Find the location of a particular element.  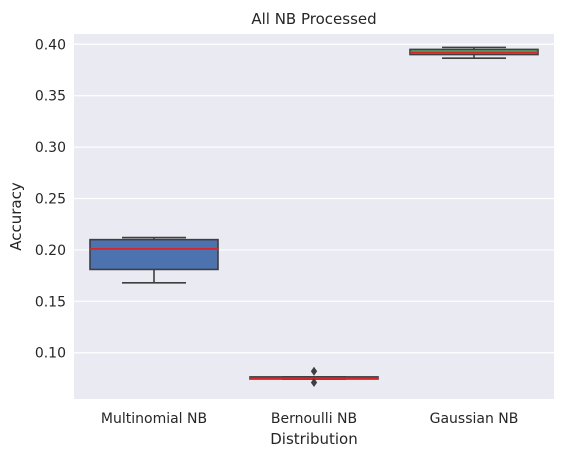

x-tick-label: Bernoulli NB is located at coordinates (314, 419).